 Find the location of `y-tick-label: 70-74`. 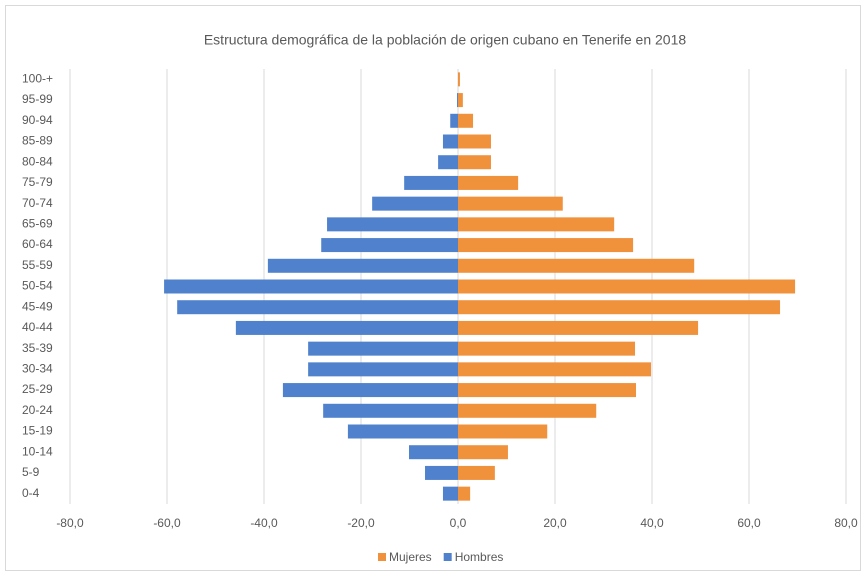

y-tick-label: 70-74 is located at coordinates (37, 203).